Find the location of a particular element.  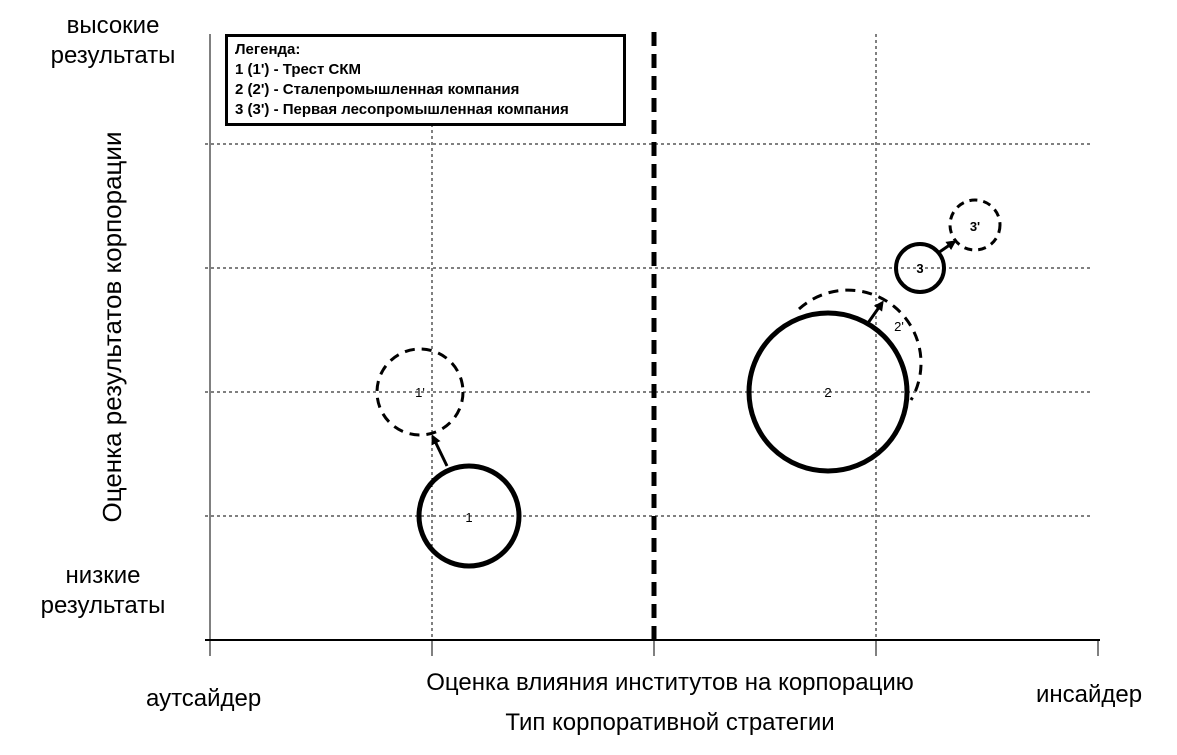

circle-label: 2' is located at coordinates (899, 326).